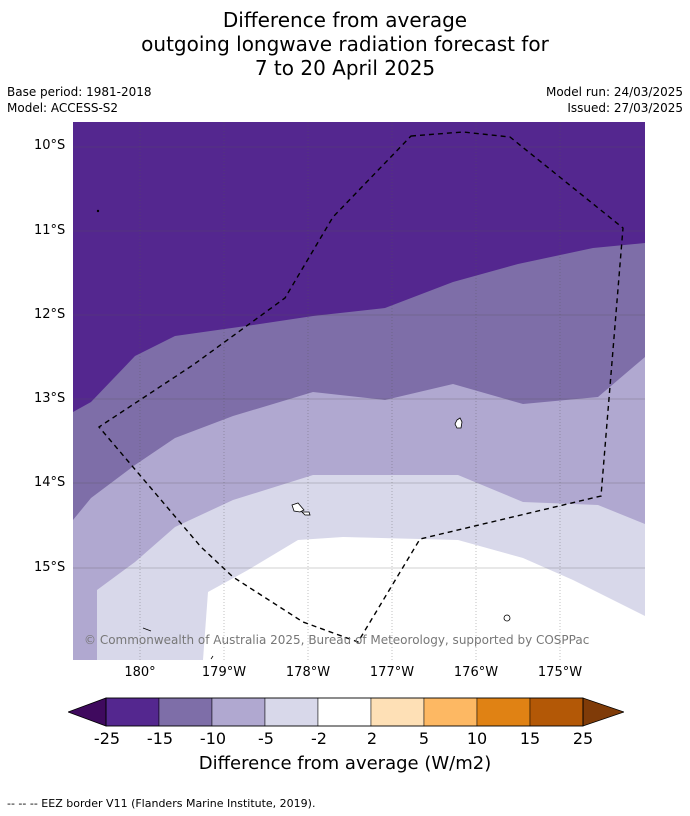 The image size is (690, 816). What do you see at coordinates (266, 738) in the screenshot?
I see `cbar-label-3: -5` at bounding box center [266, 738].